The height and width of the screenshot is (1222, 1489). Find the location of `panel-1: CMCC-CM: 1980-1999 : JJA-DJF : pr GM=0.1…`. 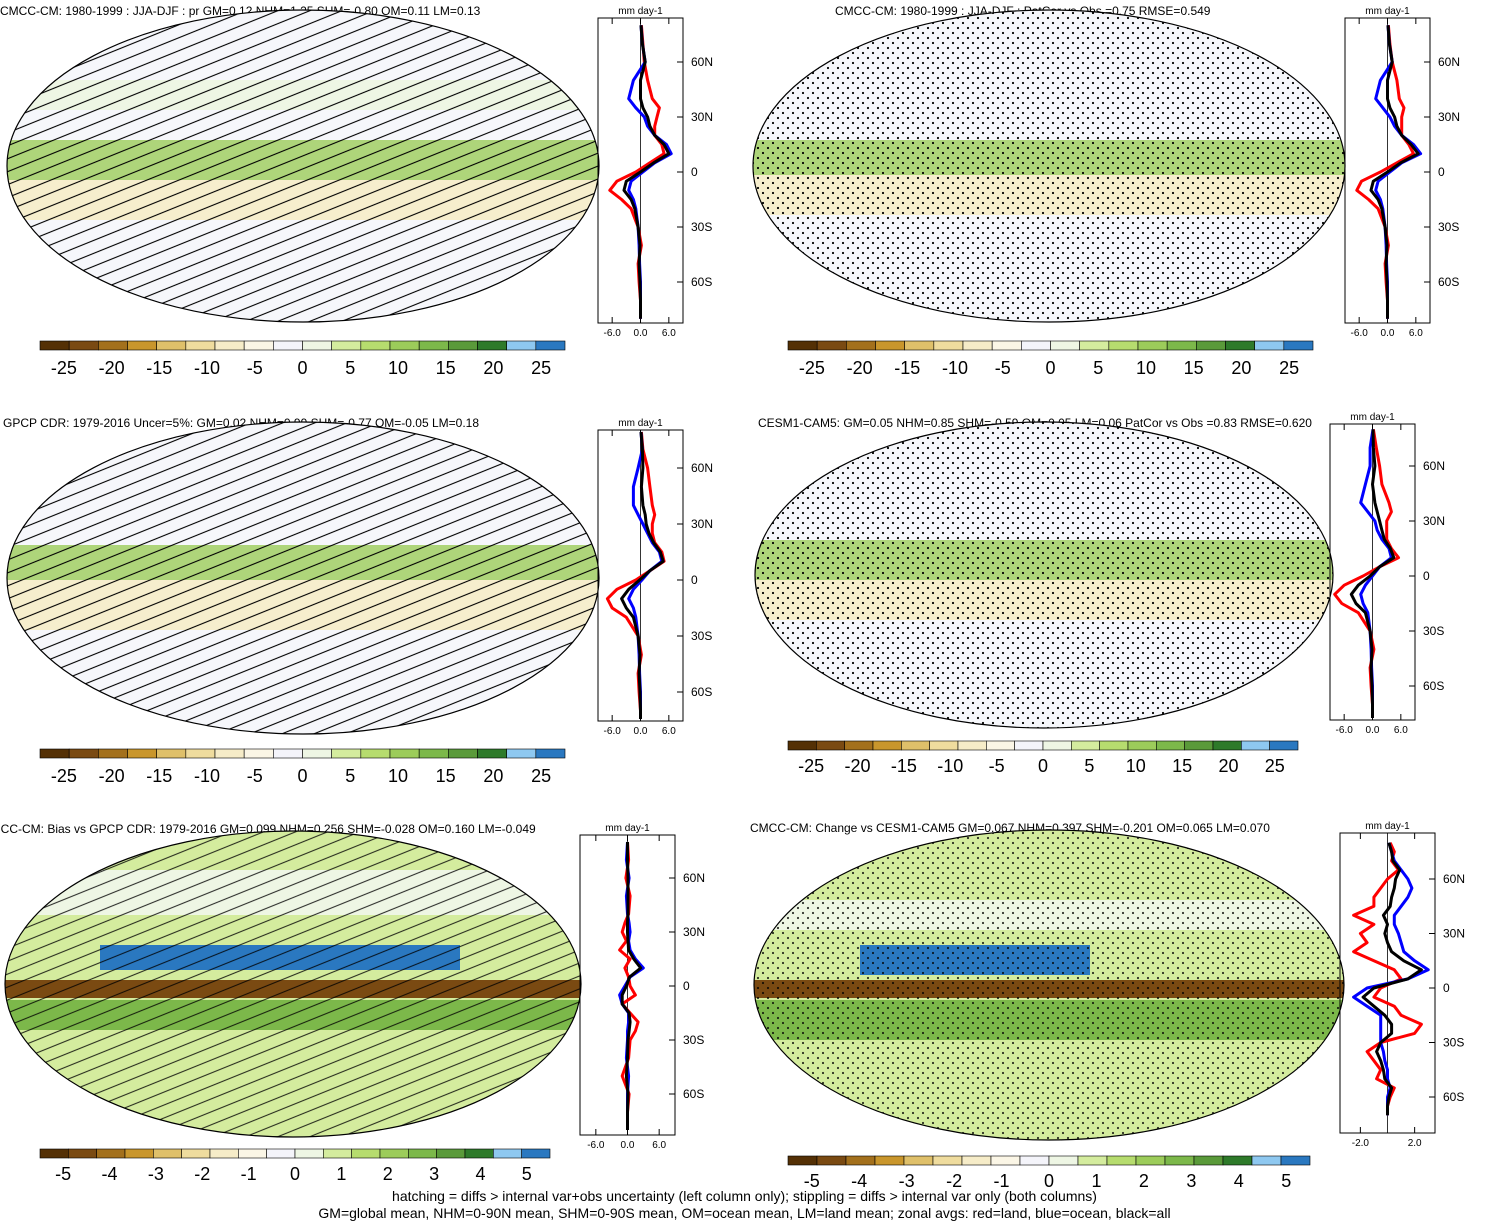

panel-1: CMCC-CM: 1980-1999 : JJA-DJF : pr GM=0.1… is located at coordinates (300, 163).